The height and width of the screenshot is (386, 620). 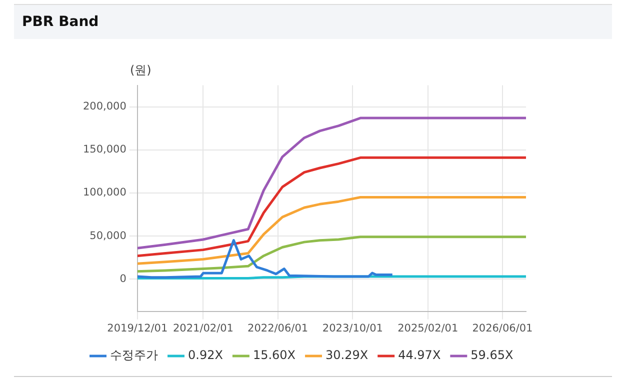 What do you see at coordinates (60, 22) in the screenshot?
I see `chart-title: PBR Band` at bounding box center [60, 22].